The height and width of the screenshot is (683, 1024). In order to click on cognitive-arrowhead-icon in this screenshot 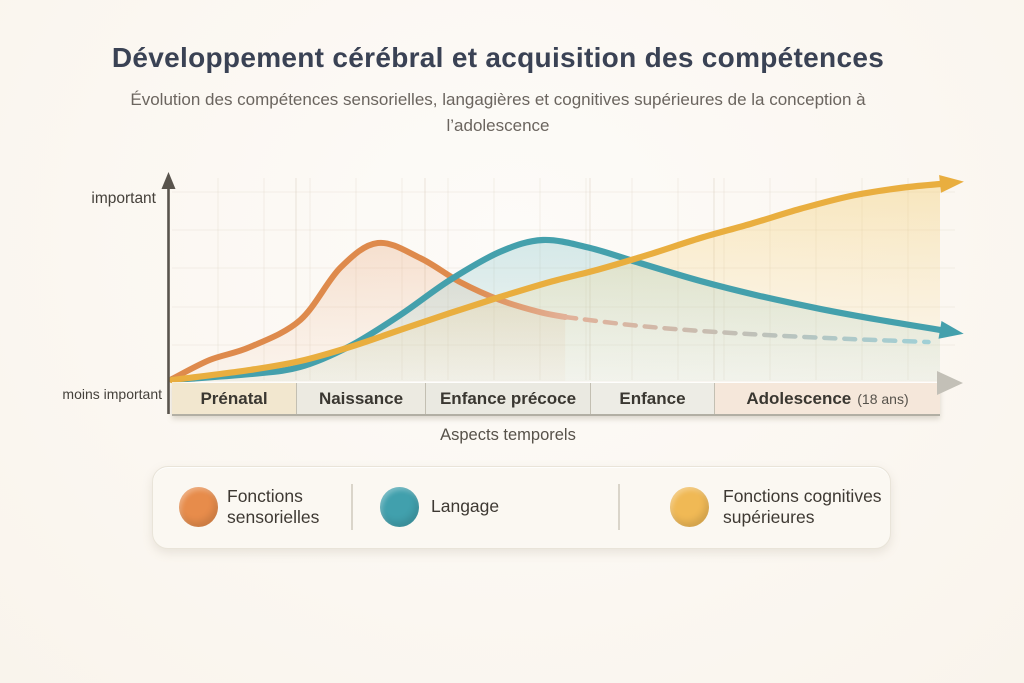, I will do `click(951, 184)`.